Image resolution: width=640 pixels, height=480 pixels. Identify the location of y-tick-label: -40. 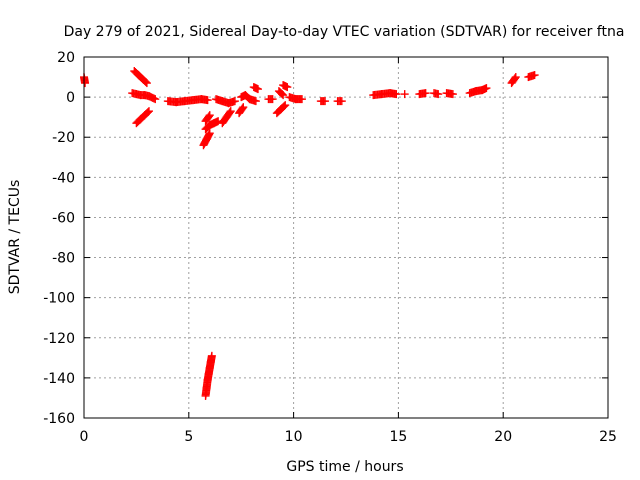
(63, 178).